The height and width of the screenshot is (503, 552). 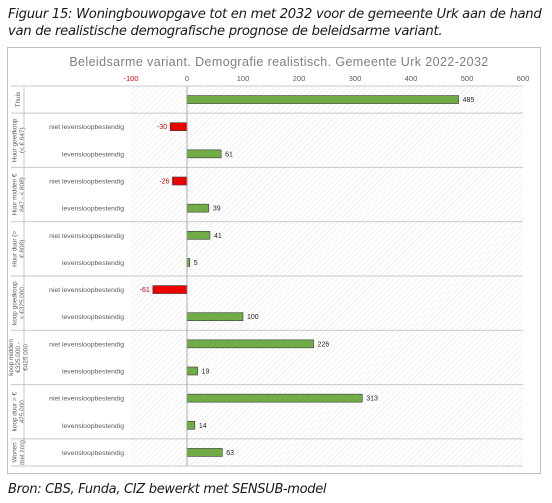 What do you see at coordinates (22, 452) in the screenshot?
I see `group-label: met zorg` at bounding box center [22, 452].